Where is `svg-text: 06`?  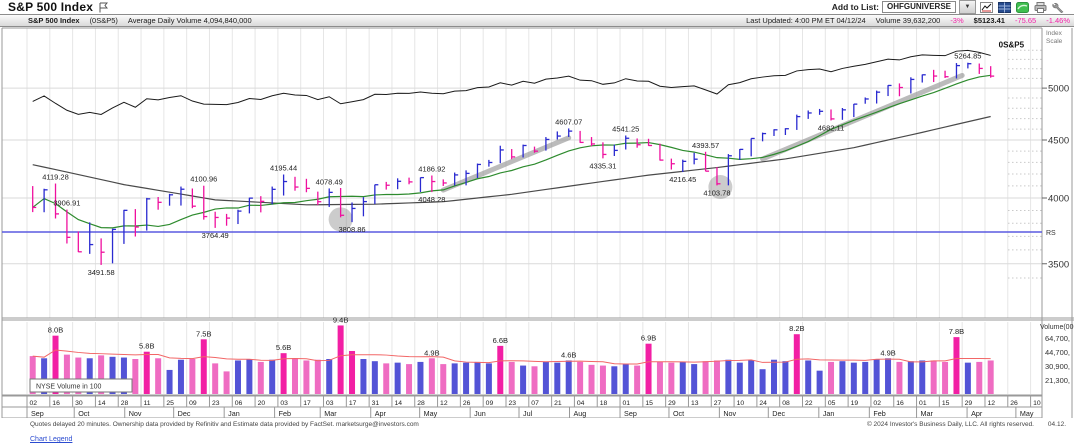
svg-text: 06 is located at coordinates (239, 403).